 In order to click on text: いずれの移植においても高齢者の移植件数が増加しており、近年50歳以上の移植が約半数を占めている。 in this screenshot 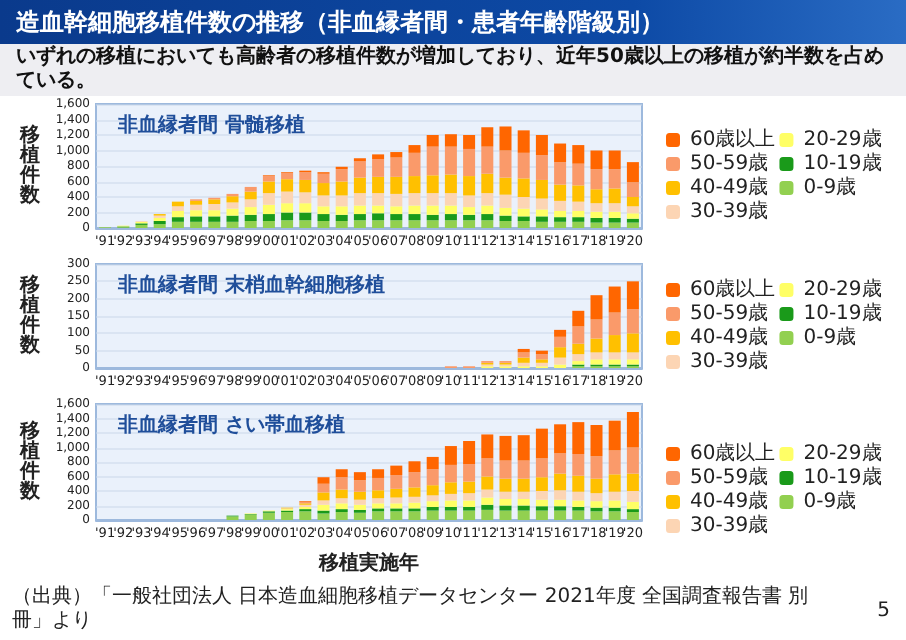, I will do `click(453, 70)`.